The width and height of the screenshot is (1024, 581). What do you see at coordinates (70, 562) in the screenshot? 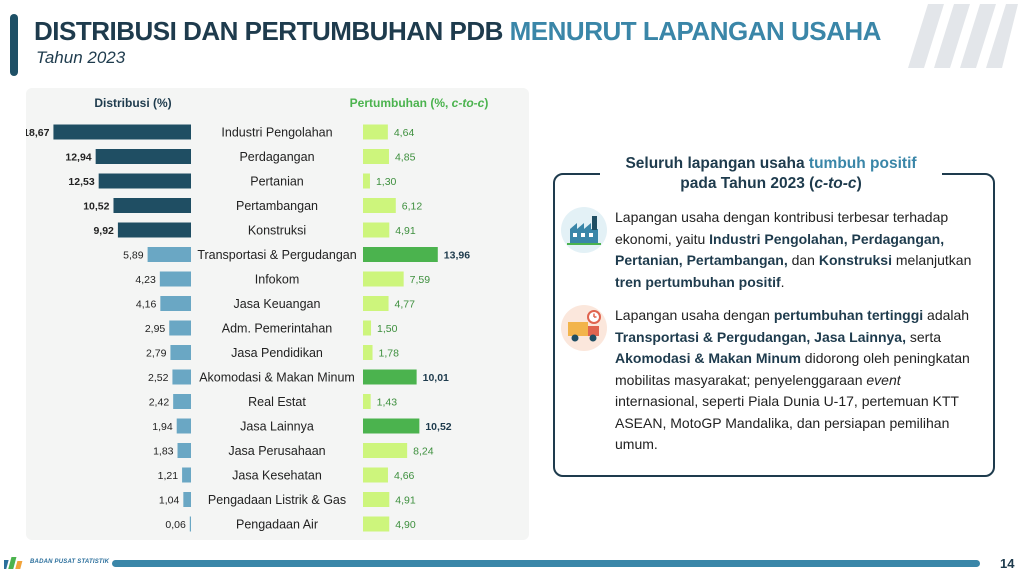
I see `footer-org-name: BADAN PUSAT STATISTIK` at bounding box center [70, 562].